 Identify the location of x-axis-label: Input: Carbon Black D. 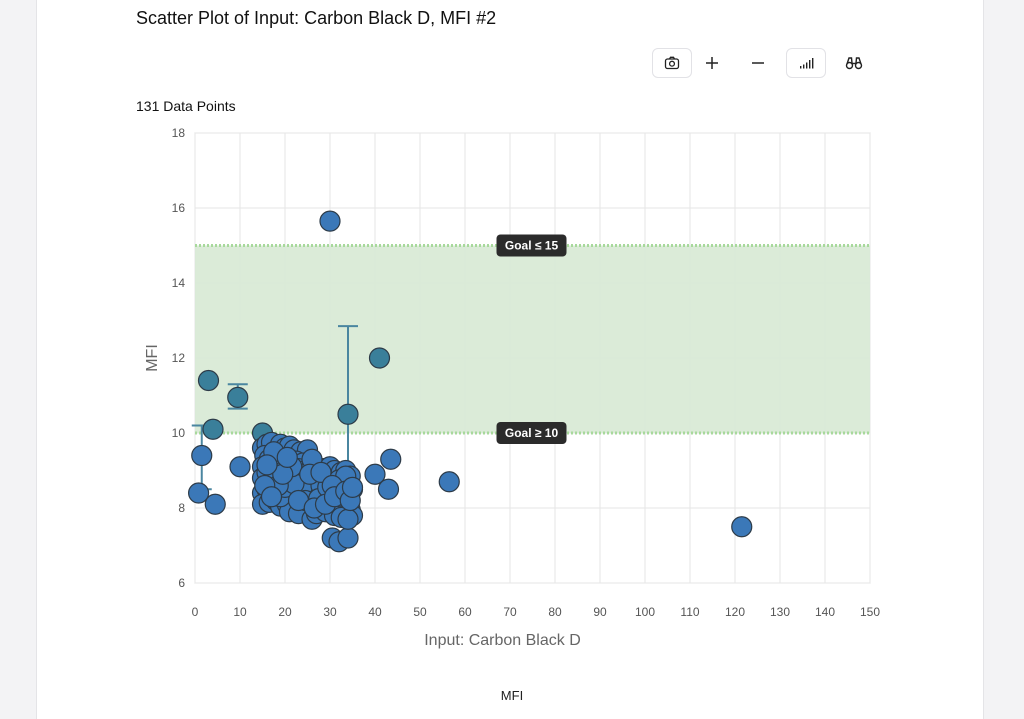
(502, 640).